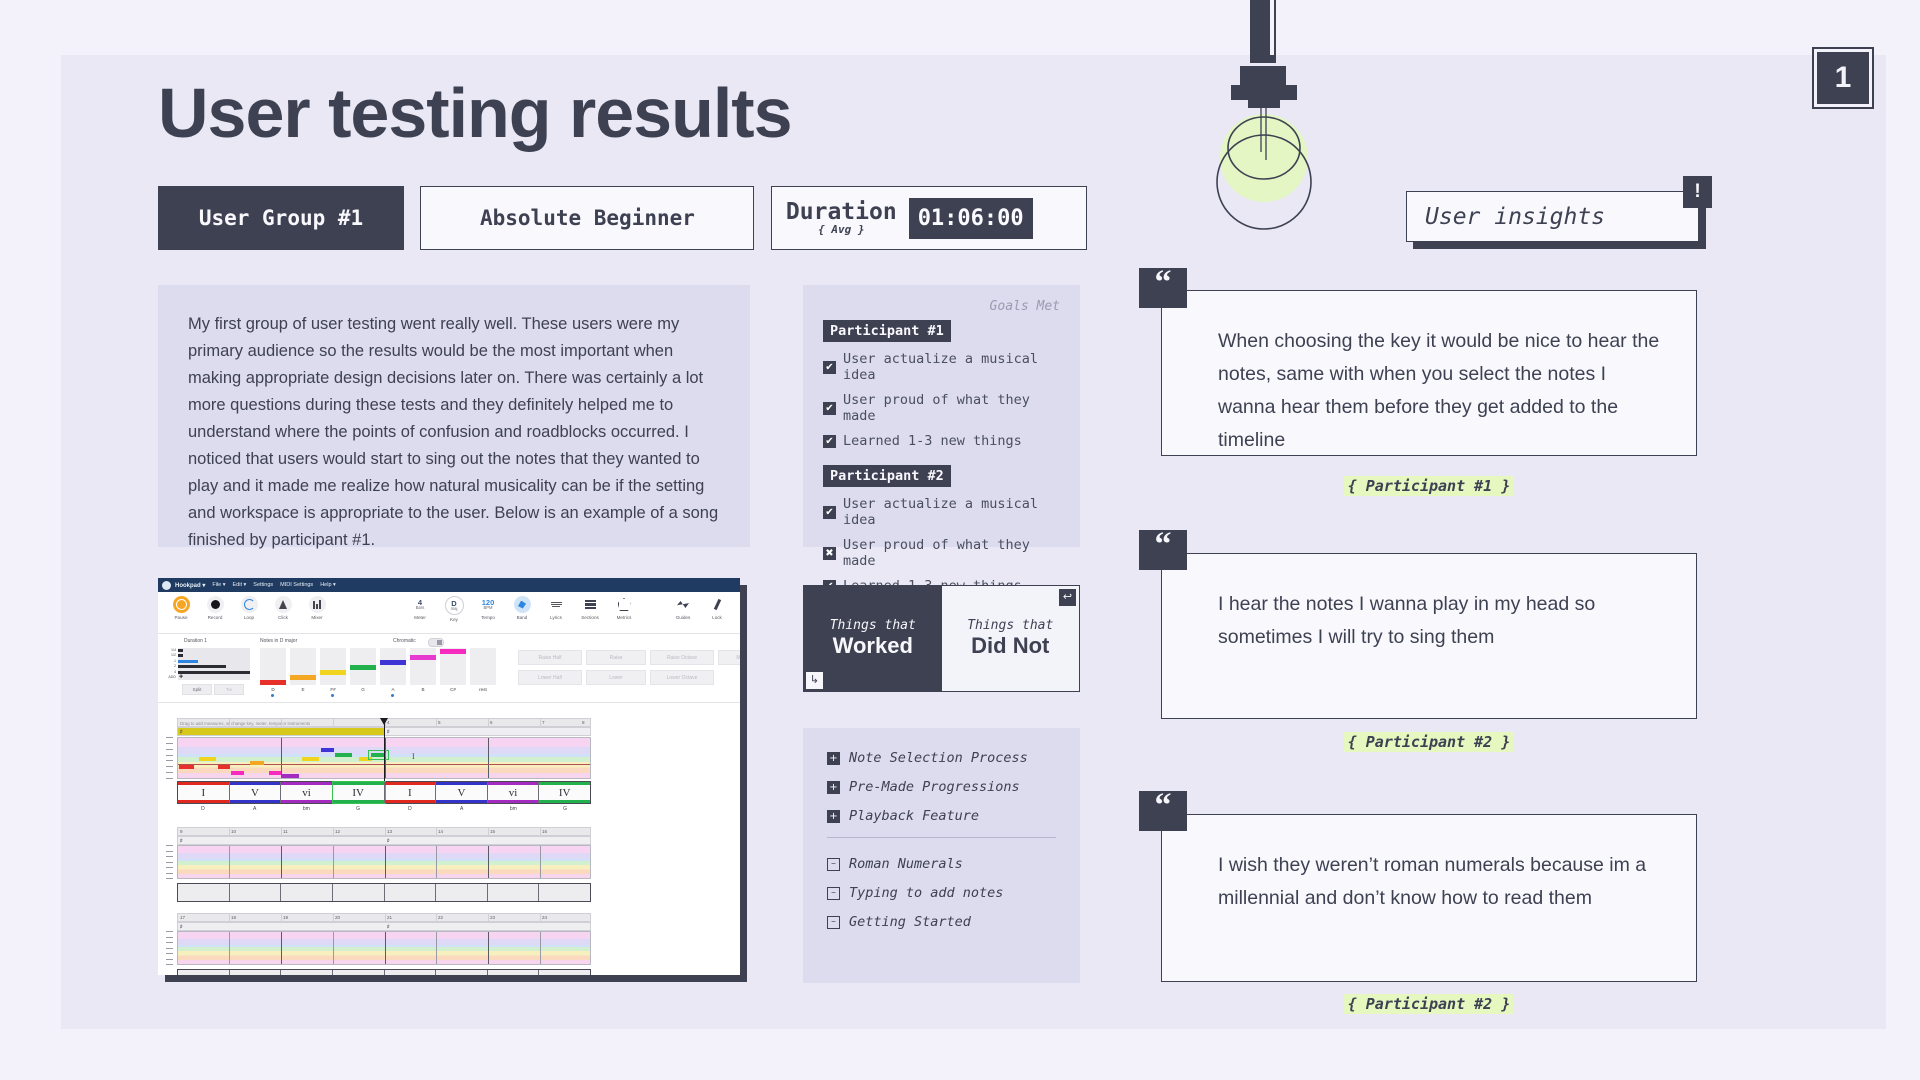 This screenshot has height=1080, width=1920. Describe the element at coordinates (941, 837) in the screenshot. I see `divider` at that location.